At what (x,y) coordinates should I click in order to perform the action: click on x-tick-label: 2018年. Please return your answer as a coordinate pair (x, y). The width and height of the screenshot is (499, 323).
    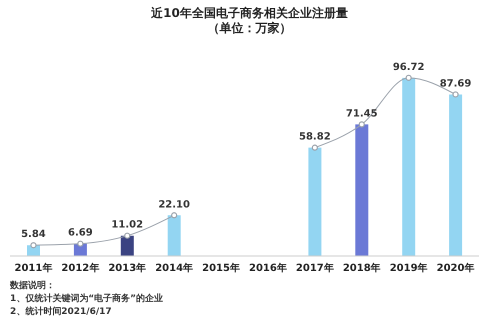
    Looking at the image, I should click on (361, 268).